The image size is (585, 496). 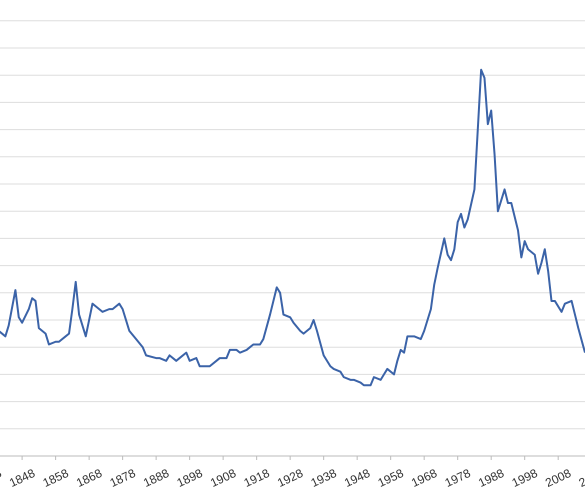 What do you see at coordinates (558, 478) in the screenshot?
I see `x-tick-label: 2008` at bounding box center [558, 478].